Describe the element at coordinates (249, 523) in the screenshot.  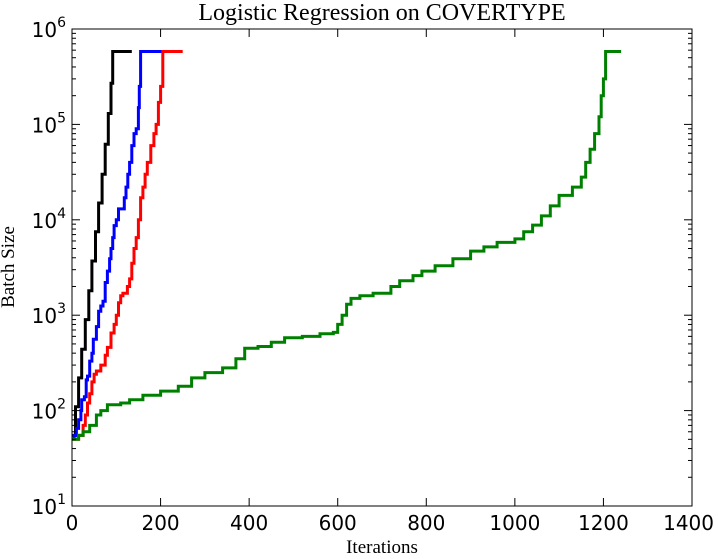
I see `x-tick-label: 400` at that location.